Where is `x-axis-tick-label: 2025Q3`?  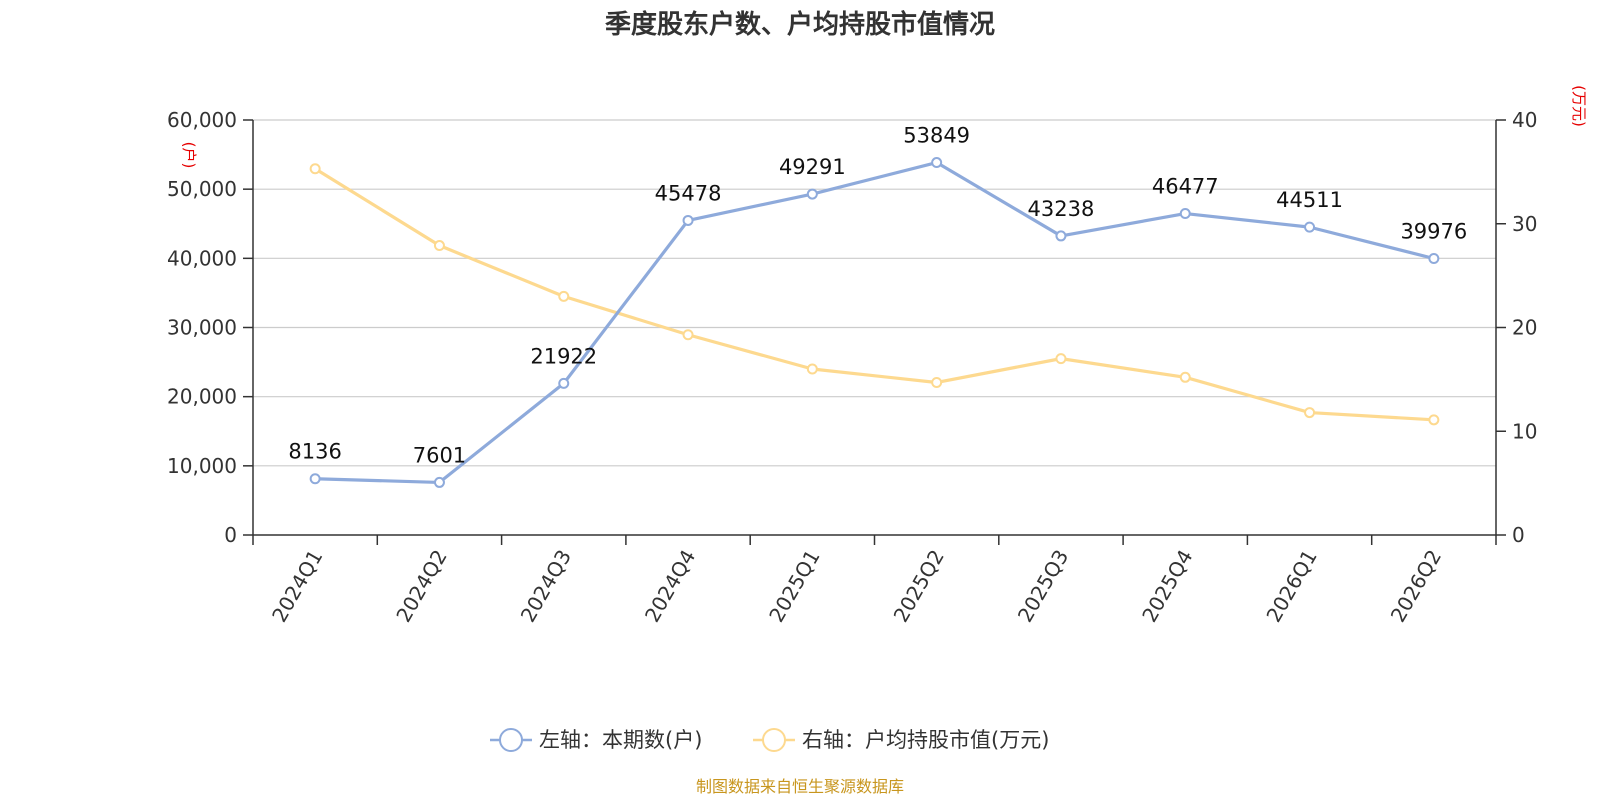
x-axis-tick-label: 2025Q3 is located at coordinates (1043, 586).